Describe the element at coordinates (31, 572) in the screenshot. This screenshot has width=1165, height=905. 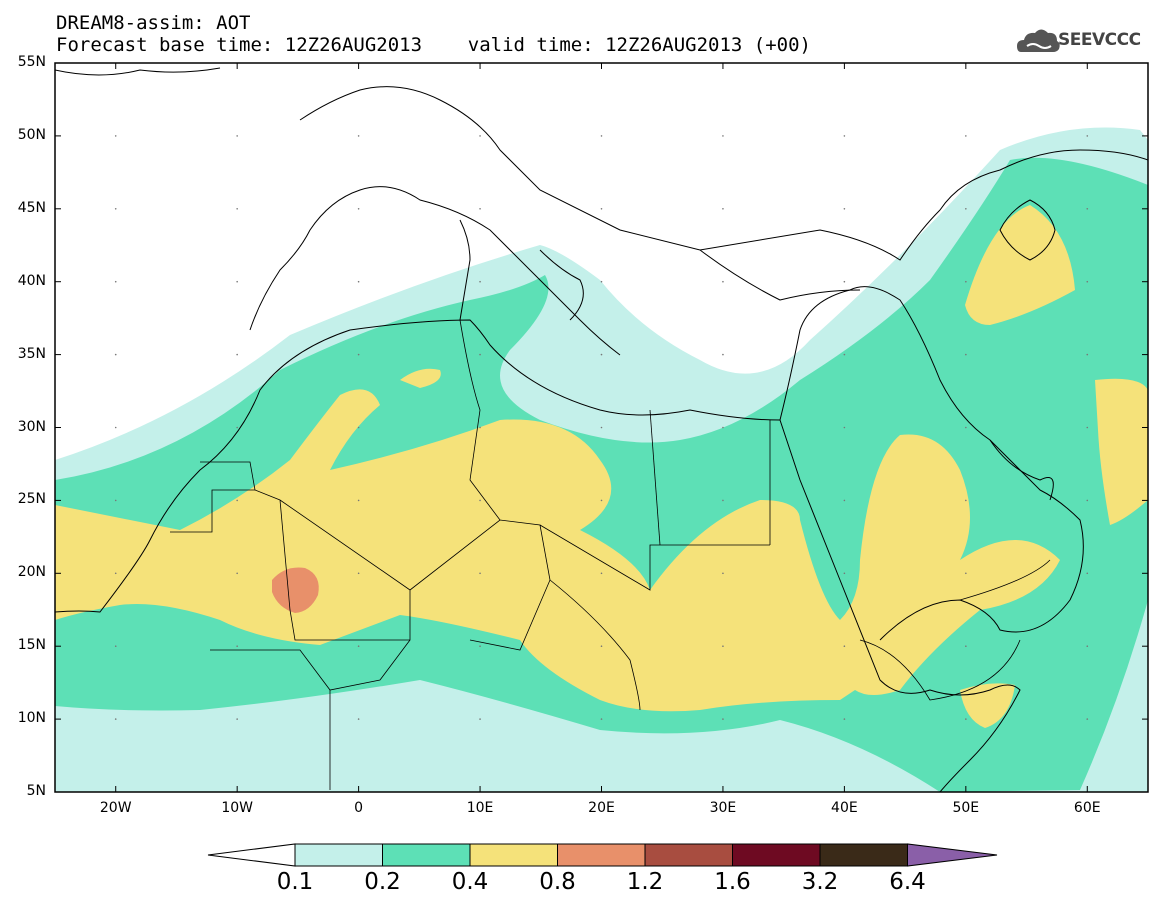
I see `lat-label: 20N` at that location.